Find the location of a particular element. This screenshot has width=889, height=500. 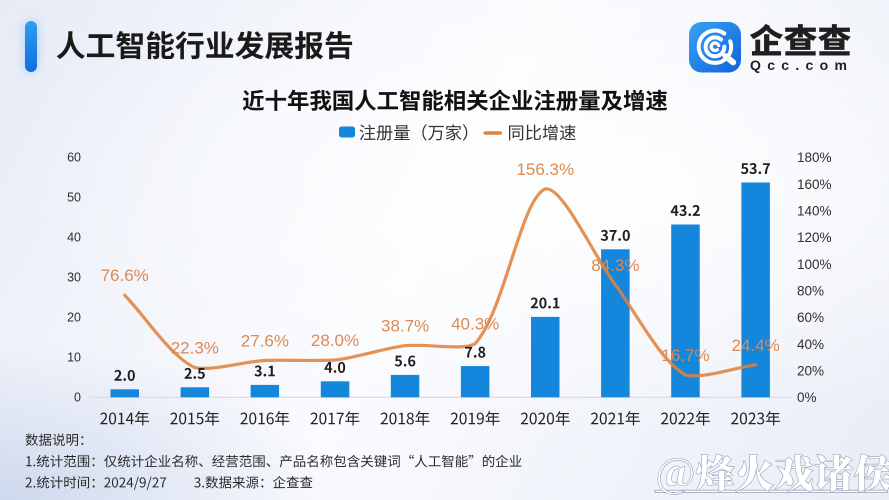

svg-text: 180% is located at coordinates (814, 157).